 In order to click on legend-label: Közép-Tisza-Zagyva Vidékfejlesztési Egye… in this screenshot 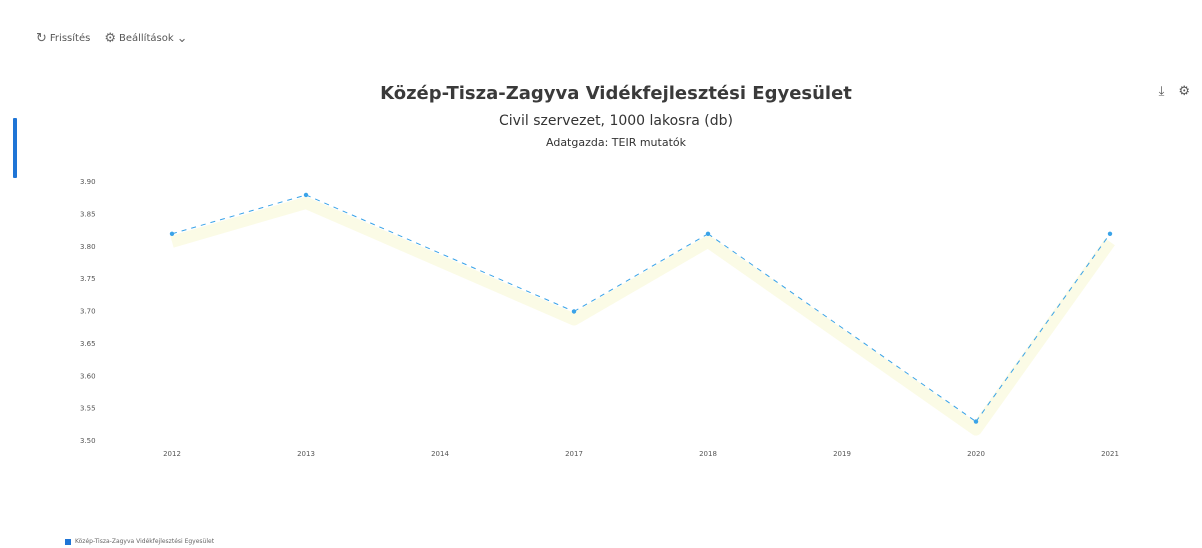, I will do `click(145, 541)`.